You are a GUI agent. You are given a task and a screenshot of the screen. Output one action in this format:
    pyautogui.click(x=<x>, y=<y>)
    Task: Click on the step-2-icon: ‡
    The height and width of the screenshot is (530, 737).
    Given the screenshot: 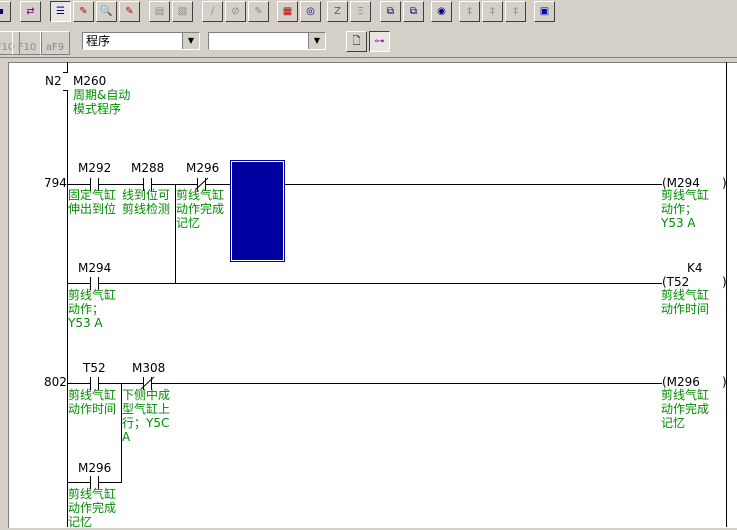 What is the action you would take?
    pyautogui.click(x=492, y=11)
    